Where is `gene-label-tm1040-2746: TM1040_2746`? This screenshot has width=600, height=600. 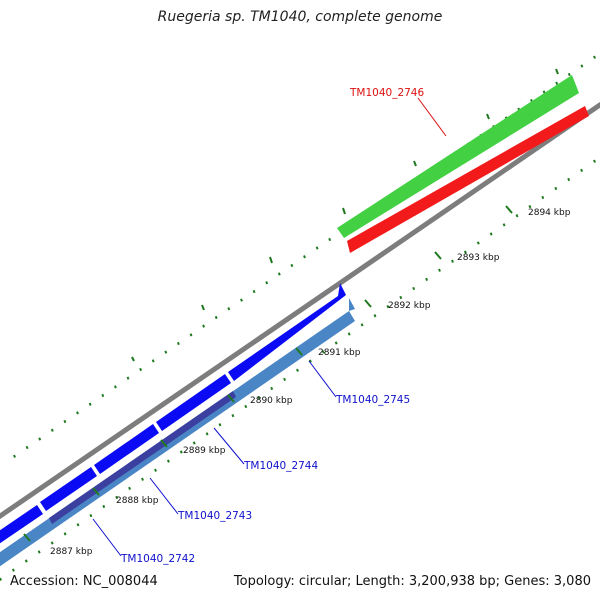 gene-label-tm1040-2746: TM1040_2746 is located at coordinates (386, 93).